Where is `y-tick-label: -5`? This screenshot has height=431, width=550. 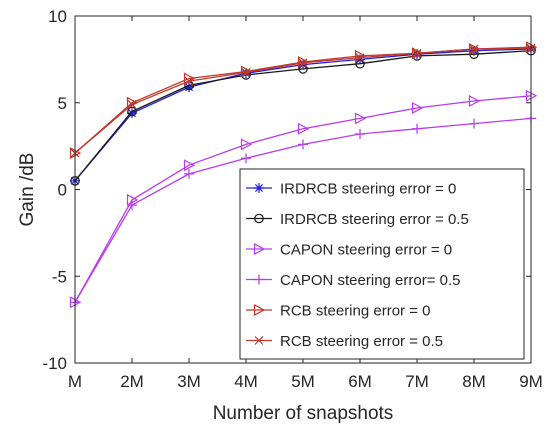 y-tick-label: -5 is located at coordinates (59, 276).